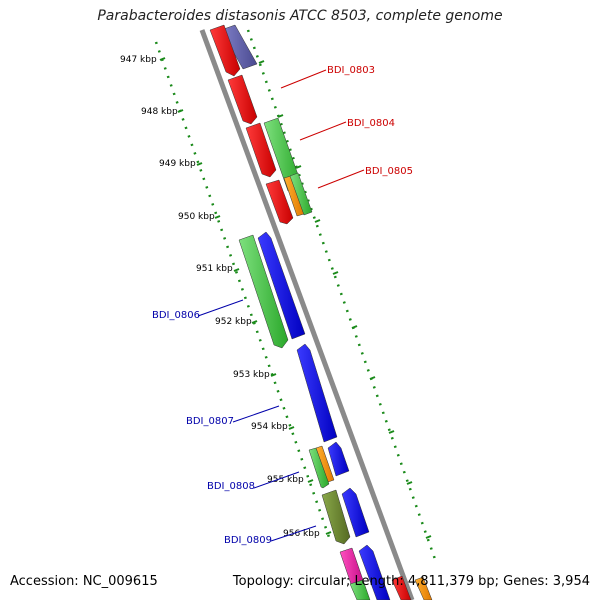 The width and height of the screenshot is (600, 600). Describe the element at coordinates (251, 375) in the screenshot. I see `tick-label-953: 953 kbp` at that location.